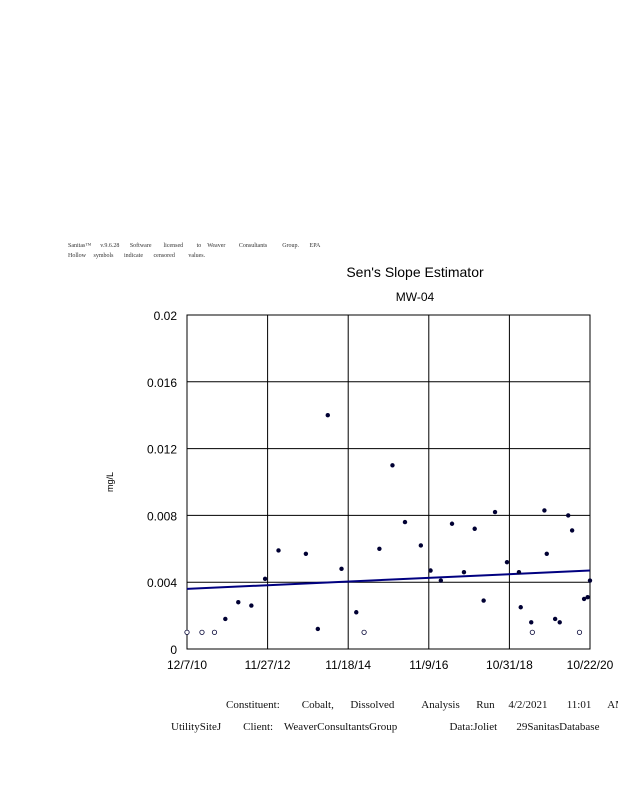  What do you see at coordinates (162, 516) in the screenshot?
I see `y-tick-label: 0.008` at bounding box center [162, 516].